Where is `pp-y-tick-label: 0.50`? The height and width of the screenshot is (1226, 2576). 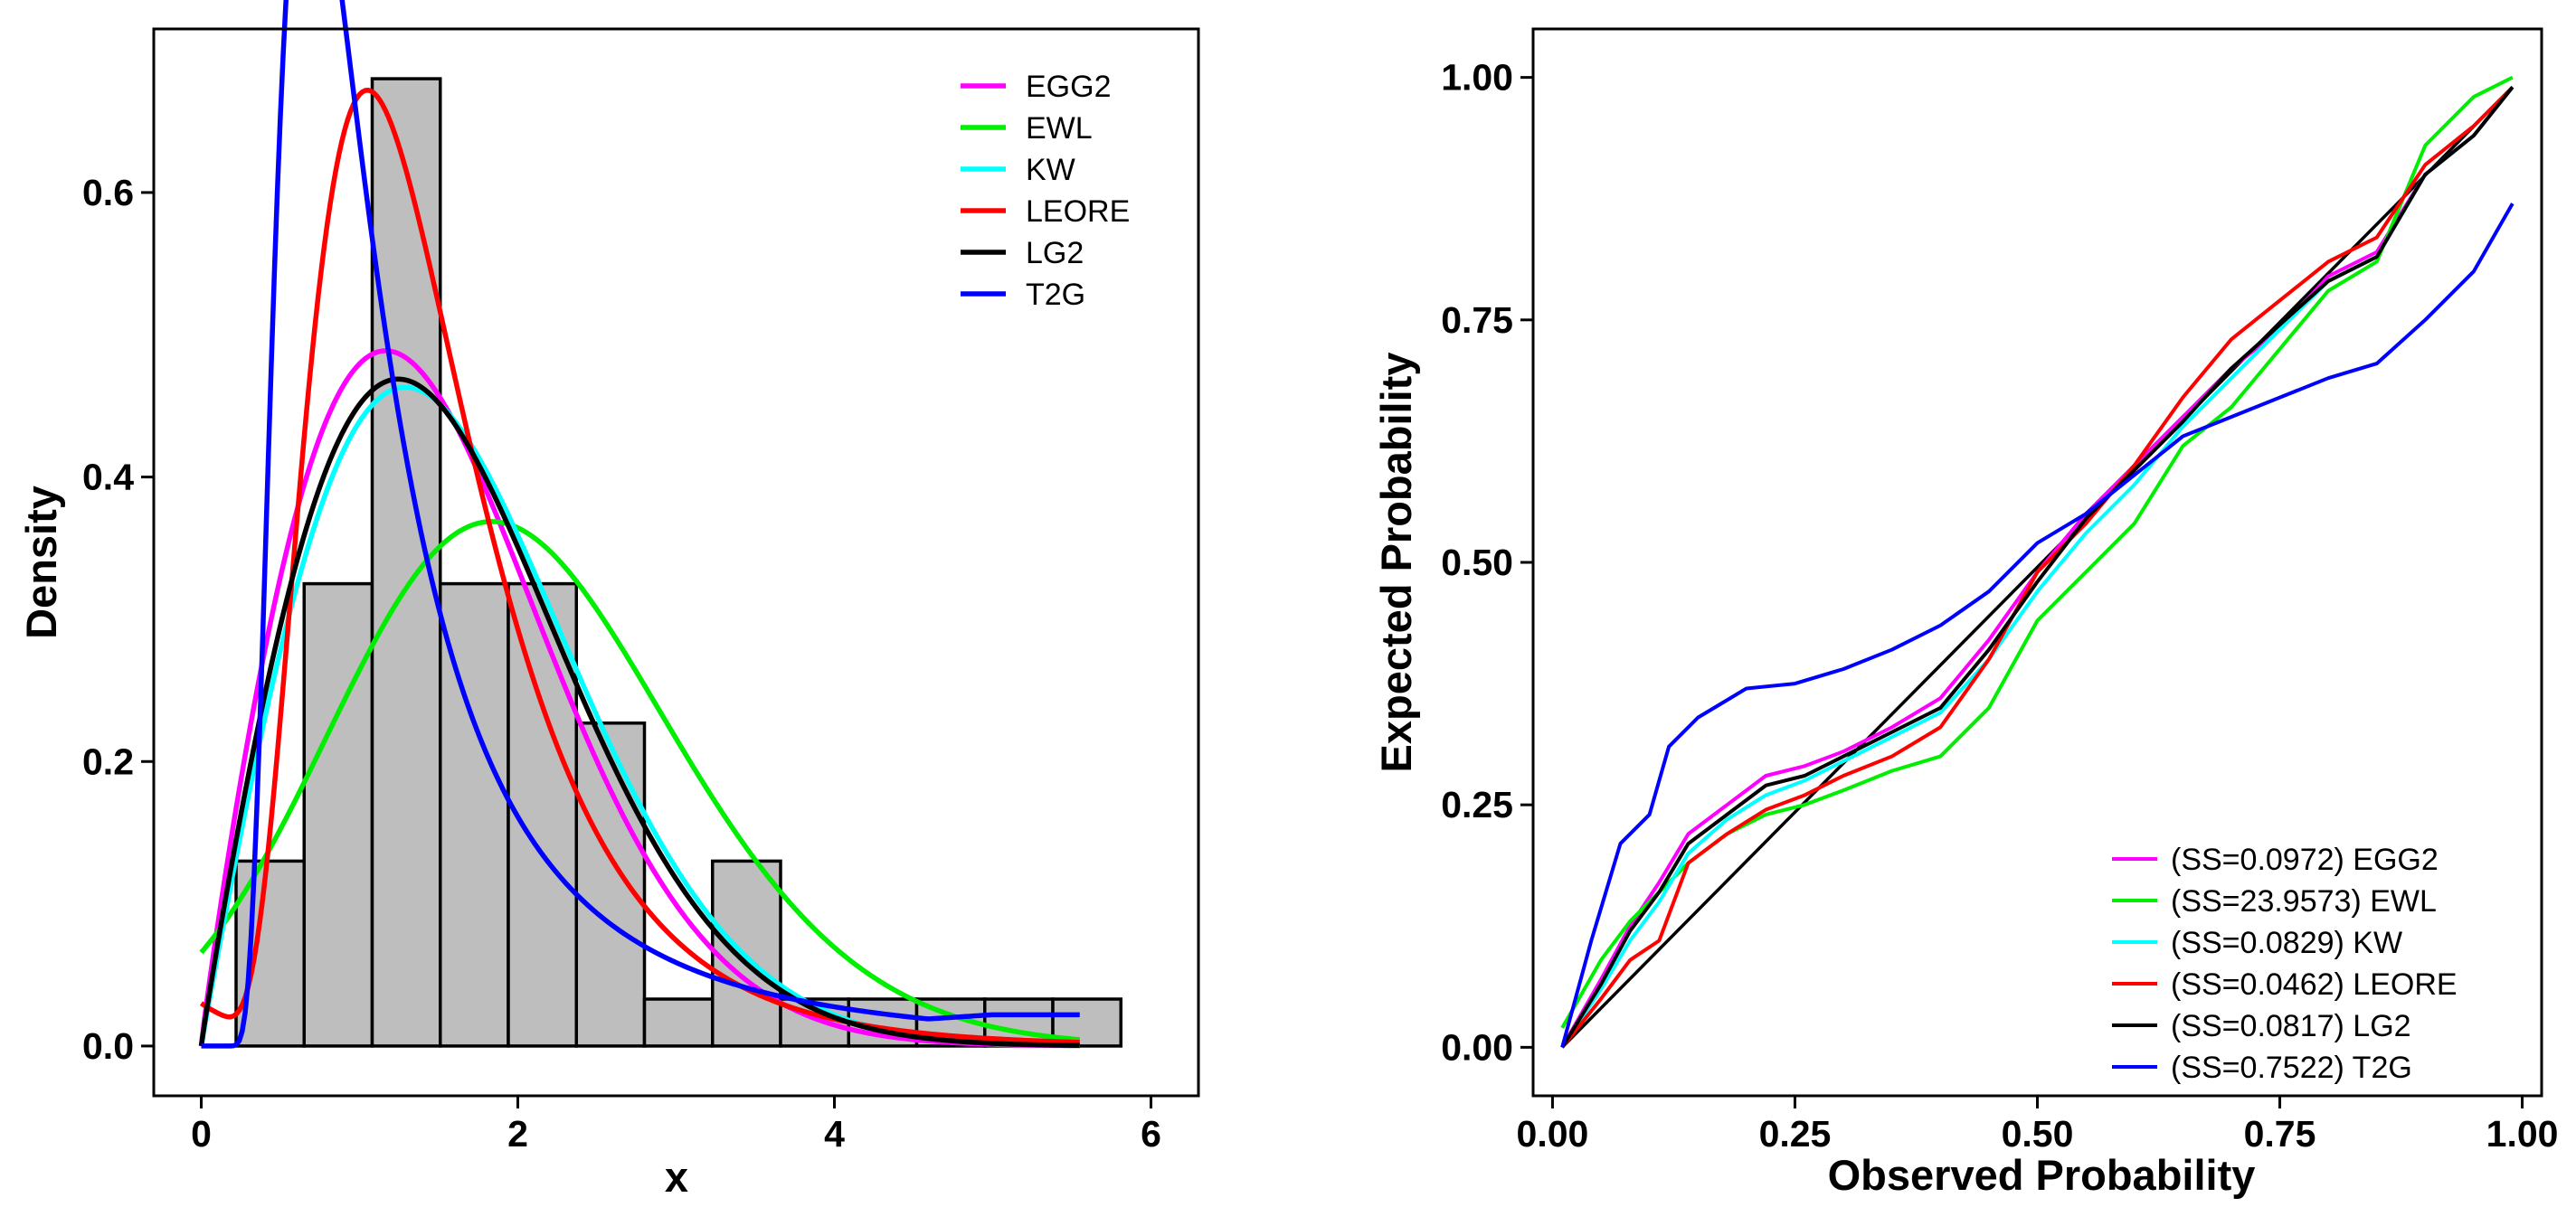
pp-y-tick-label: 0.50 is located at coordinates (1477, 562).